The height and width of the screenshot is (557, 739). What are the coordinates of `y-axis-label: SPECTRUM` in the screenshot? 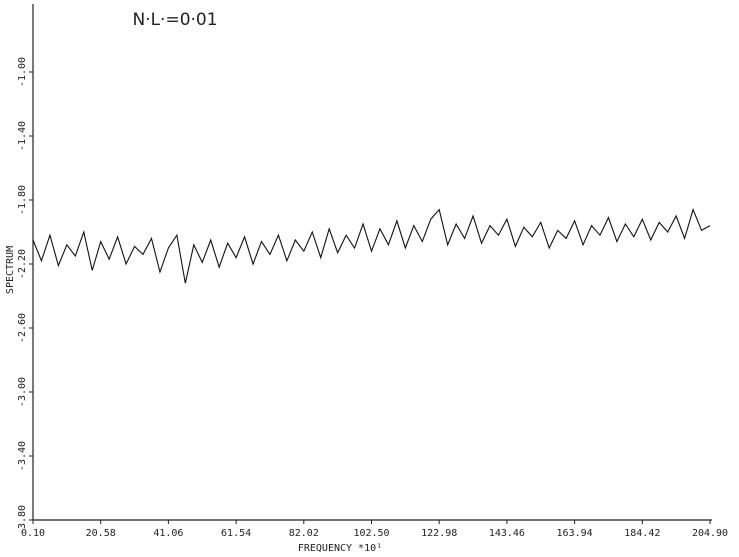 It's located at (10, 270).